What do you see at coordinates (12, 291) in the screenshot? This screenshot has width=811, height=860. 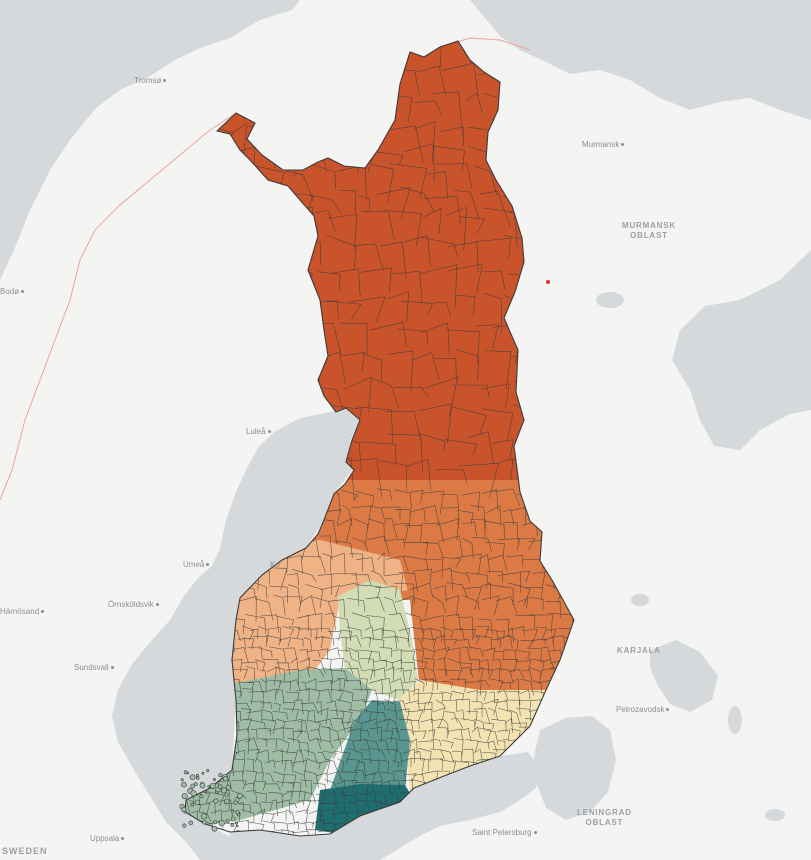 I see `place-label-bodo: Bodø` at bounding box center [12, 291].